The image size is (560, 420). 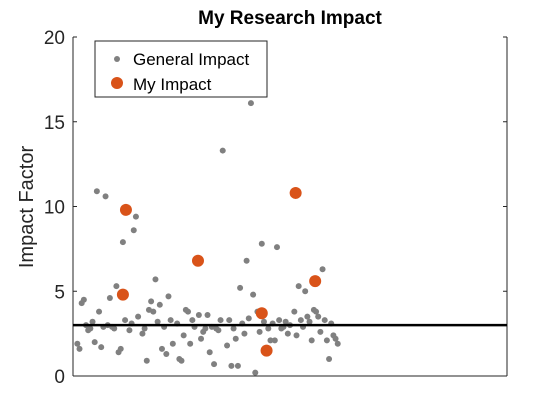 I want to click on legend-box, so click(x=181, y=69).